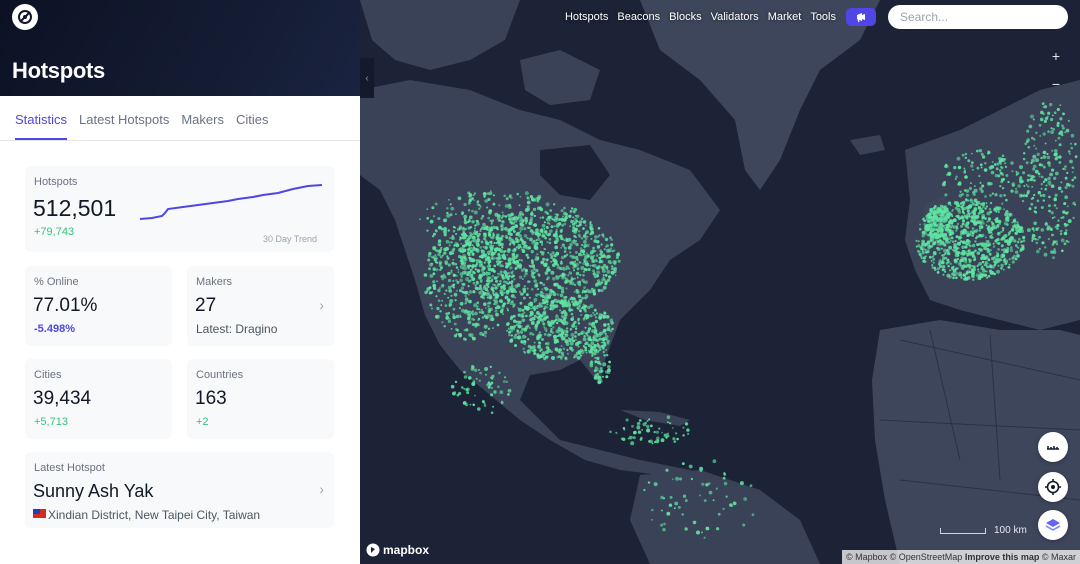 This screenshot has height=564, width=1080. I want to click on chevron-left-icon: ‹, so click(367, 78).